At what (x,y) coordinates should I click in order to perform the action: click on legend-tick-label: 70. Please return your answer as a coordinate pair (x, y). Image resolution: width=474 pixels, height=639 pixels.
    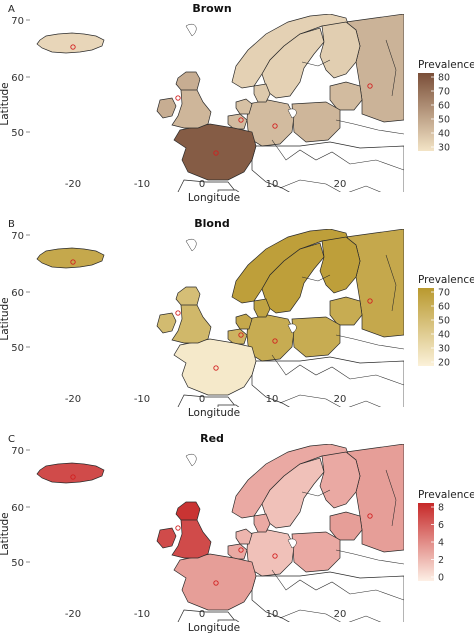
    Looking at the image, I should click on (444, 293).